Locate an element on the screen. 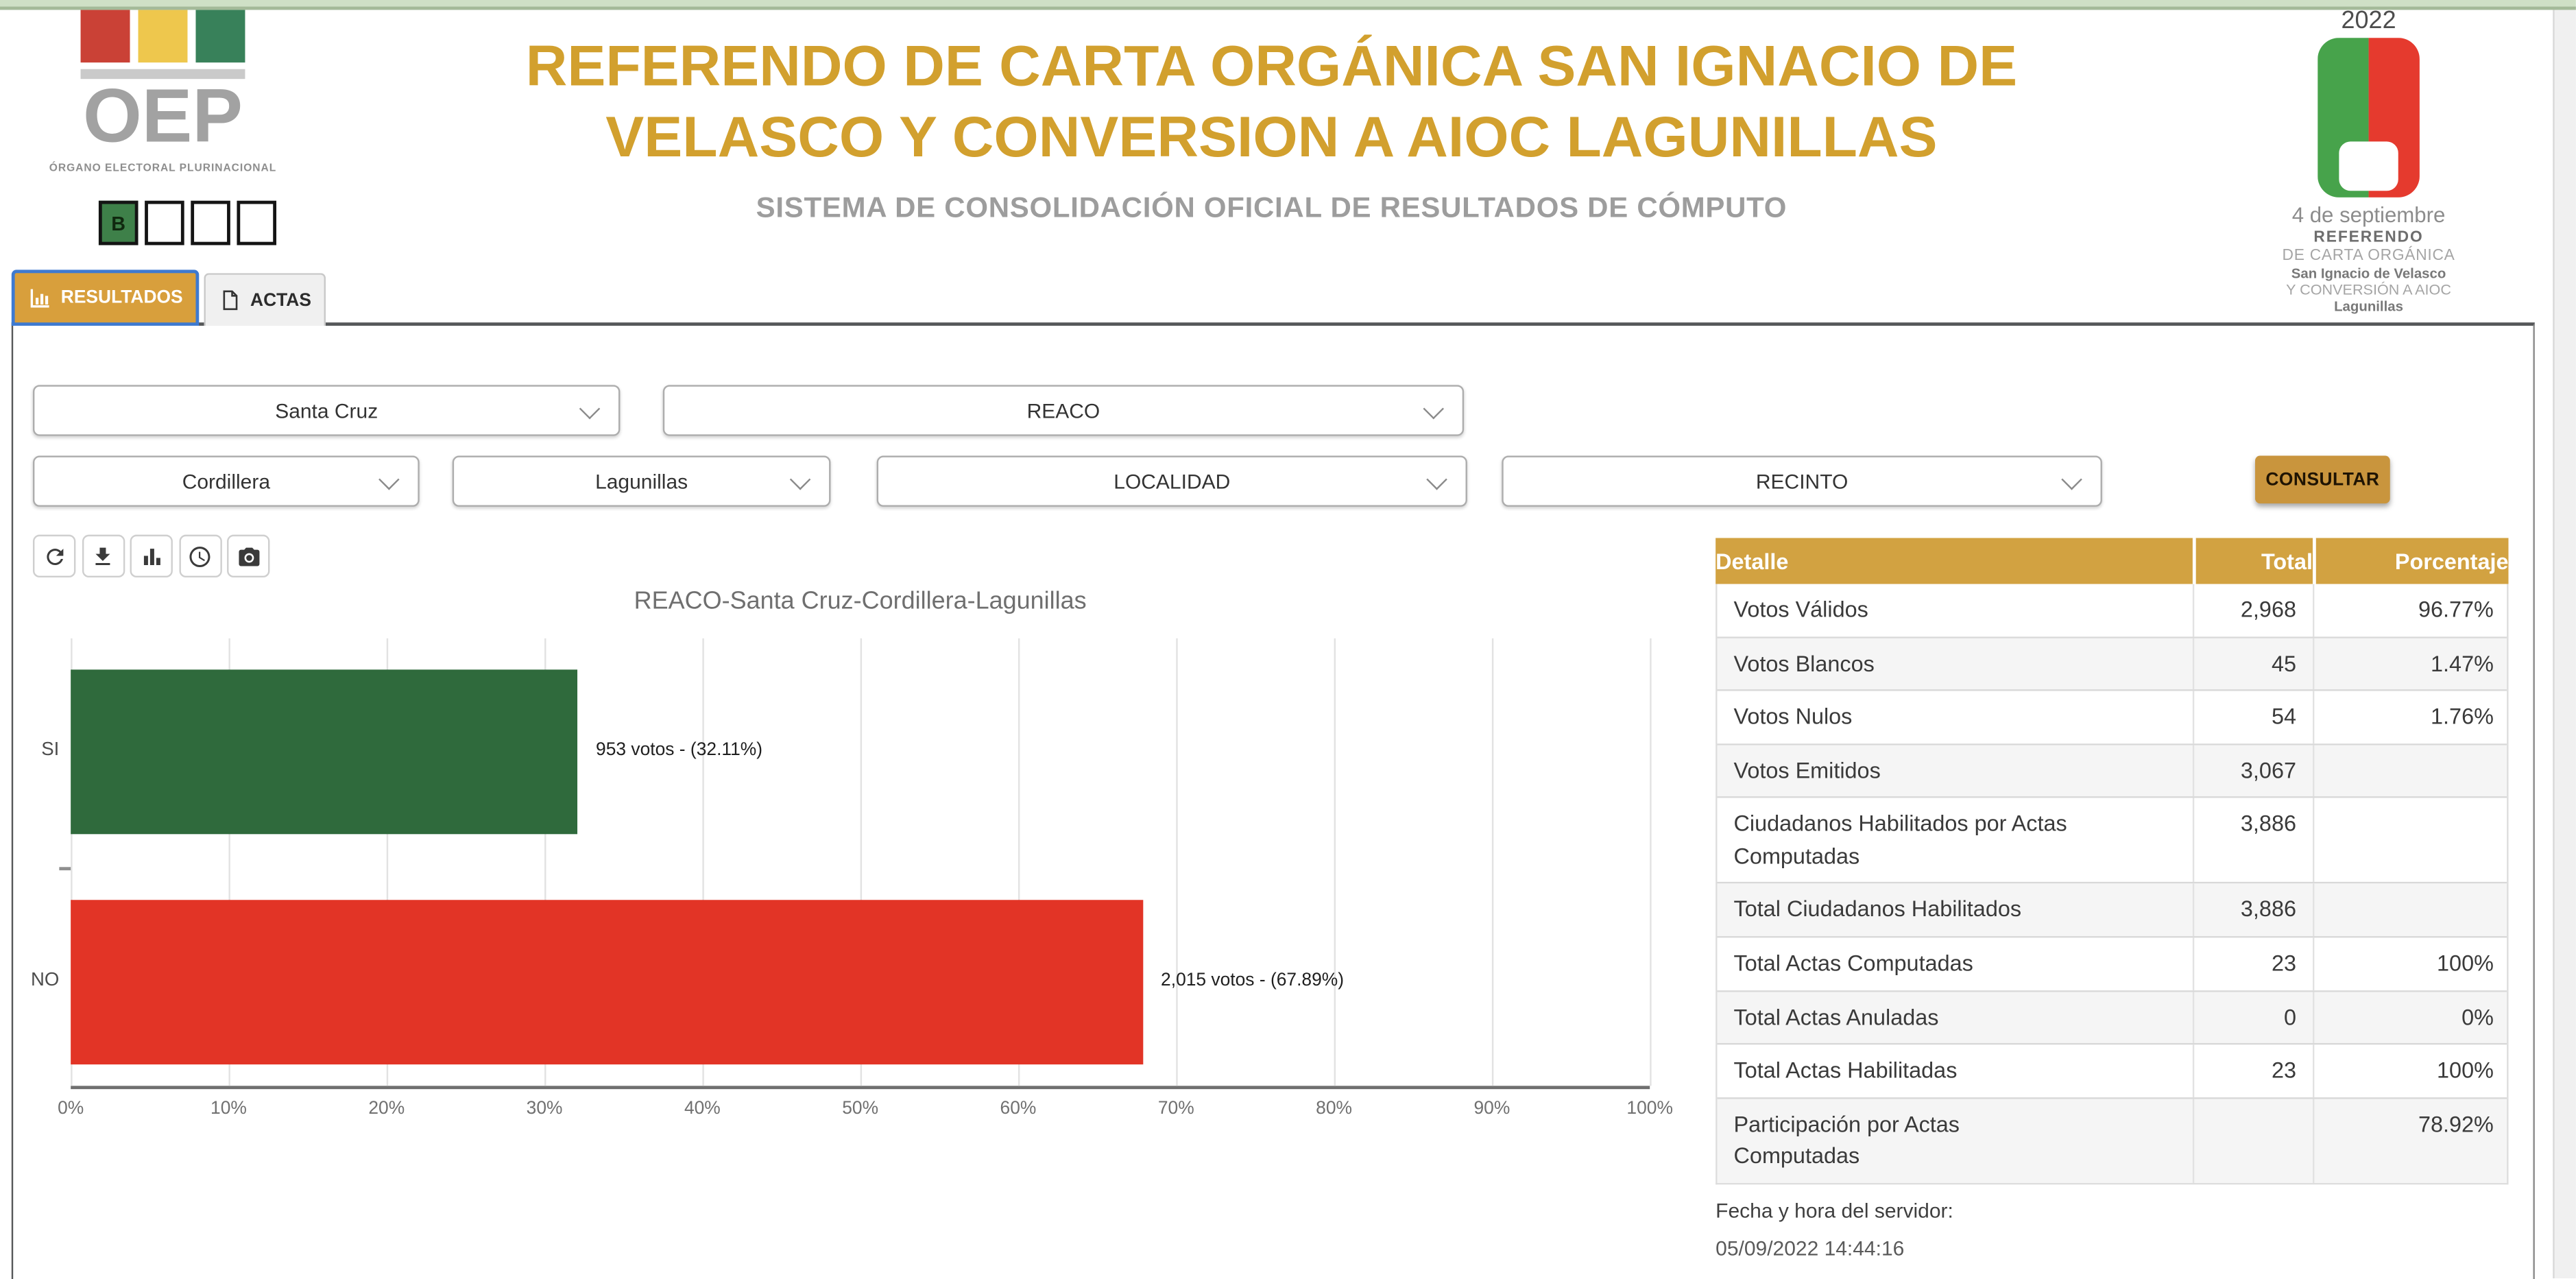 This screenshot has width=2576, height=1279. tab-label: RESULTADOS is located at coordinates (122, 297).